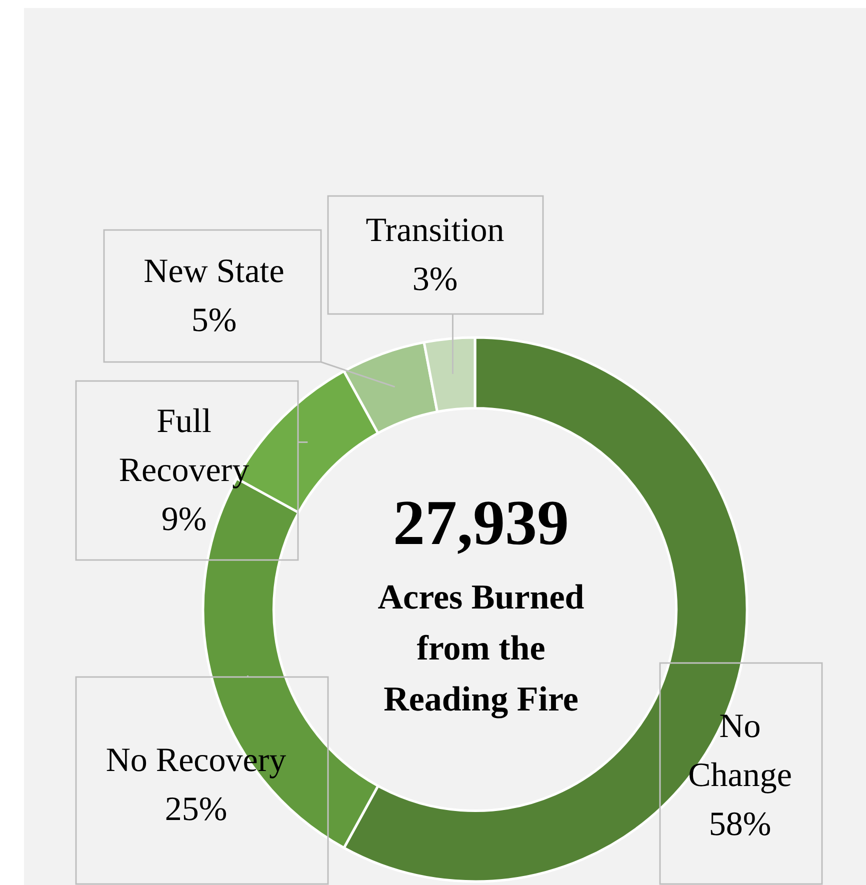 This screenshot has width=866, height=885. What do you see at coordinates (740, 751) in the screenshot?
I see `slice-label: No Change` at bounding box center [740, 751].